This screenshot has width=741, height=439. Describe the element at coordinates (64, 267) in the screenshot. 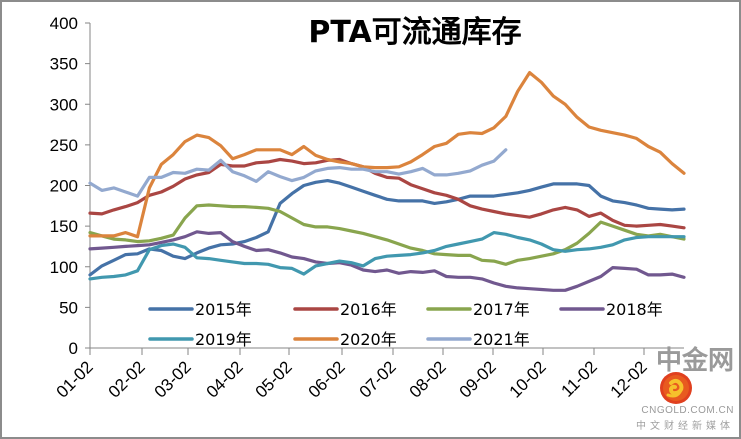

I see `y-tick-label: 100` at that location.